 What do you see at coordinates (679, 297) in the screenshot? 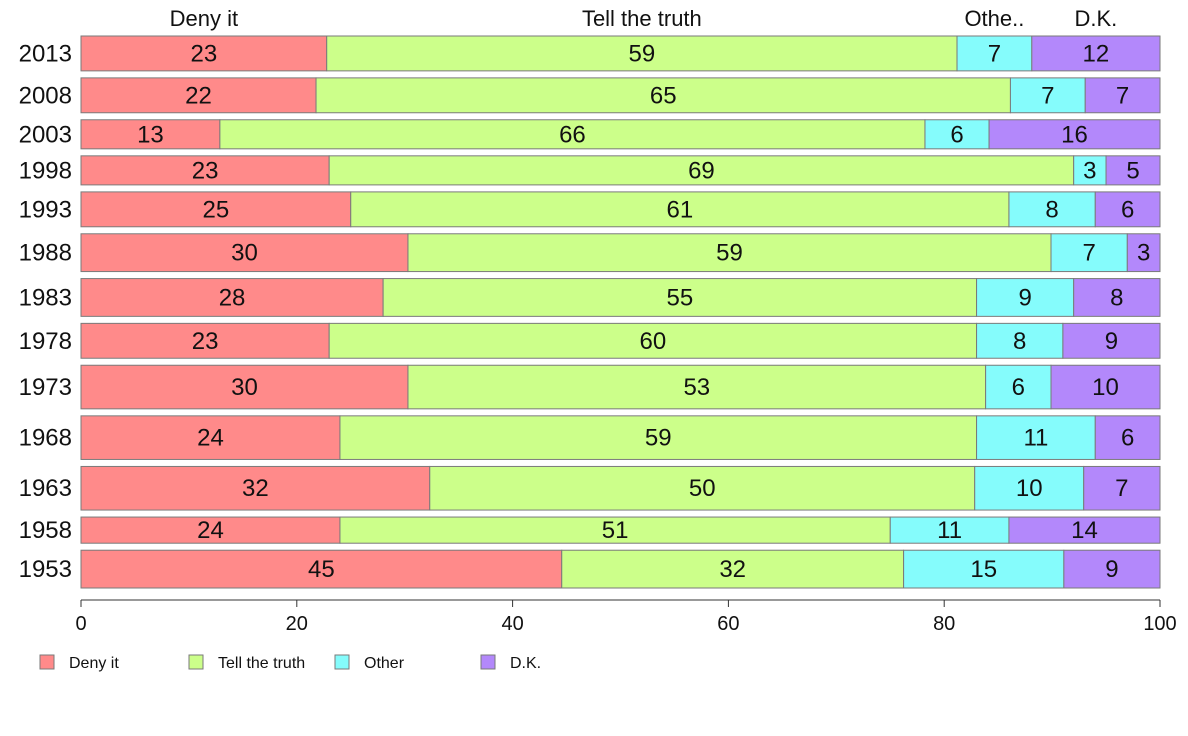
I see `data-label-tell-the-truth-1983: 55` at bounding box center [679, 297].